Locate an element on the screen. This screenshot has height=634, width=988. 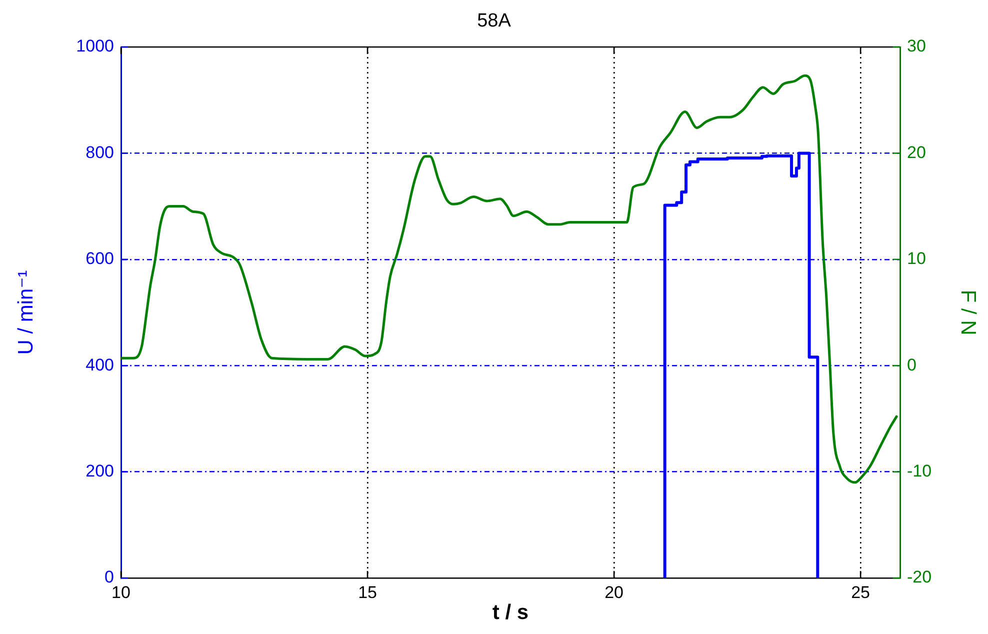
x-tick-label: 10 is located at coordinates (121, 592).